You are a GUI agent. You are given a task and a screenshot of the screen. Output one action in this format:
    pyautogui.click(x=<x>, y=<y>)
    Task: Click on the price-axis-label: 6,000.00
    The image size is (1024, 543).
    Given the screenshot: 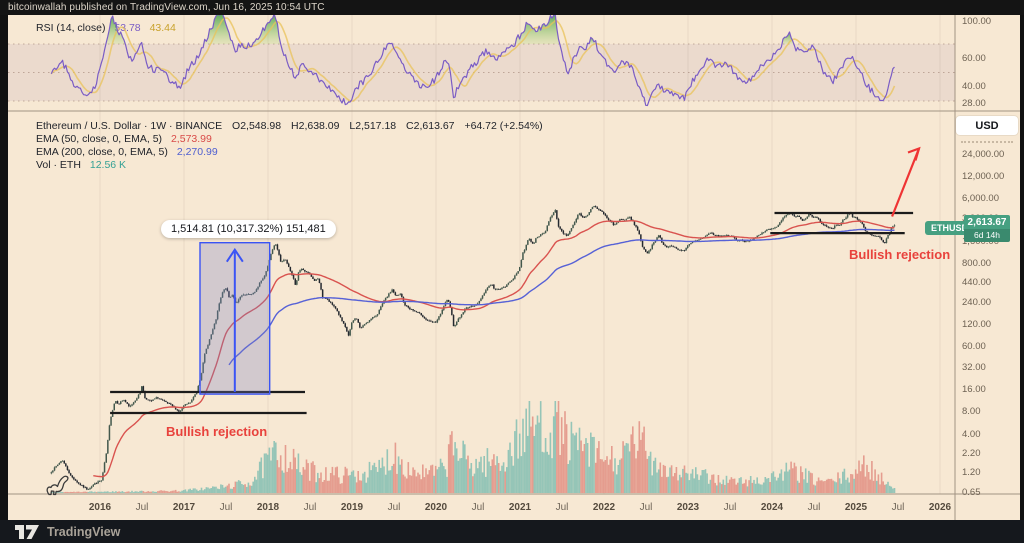 What is the action you would take?
    pyautogui.click(x=980, y=198)
    